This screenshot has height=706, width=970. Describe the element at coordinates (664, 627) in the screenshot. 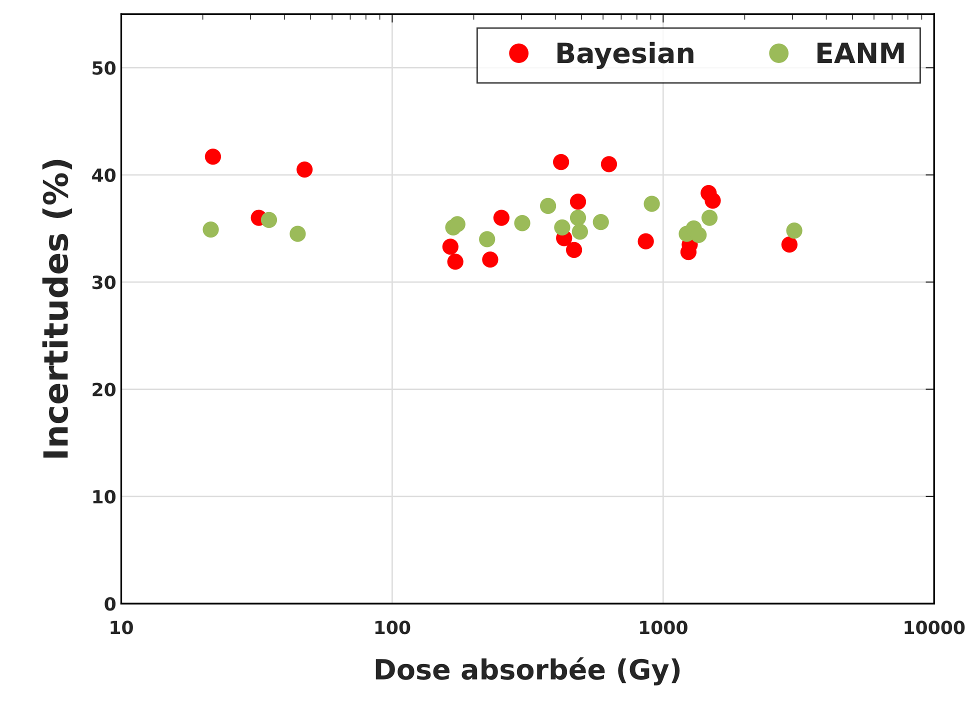

I see `x-tick-label: 1000` at that location.